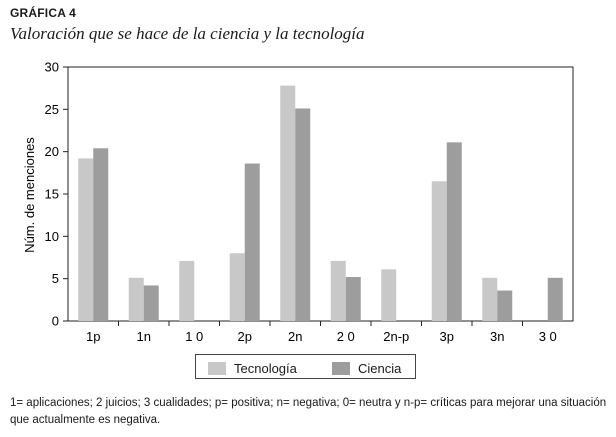 This screenshot has height=437, width=616. What do you see at coordinates (55, 321) in the screenshot?
I see `y-tick-label: 0` at bounding box center [55, 321].